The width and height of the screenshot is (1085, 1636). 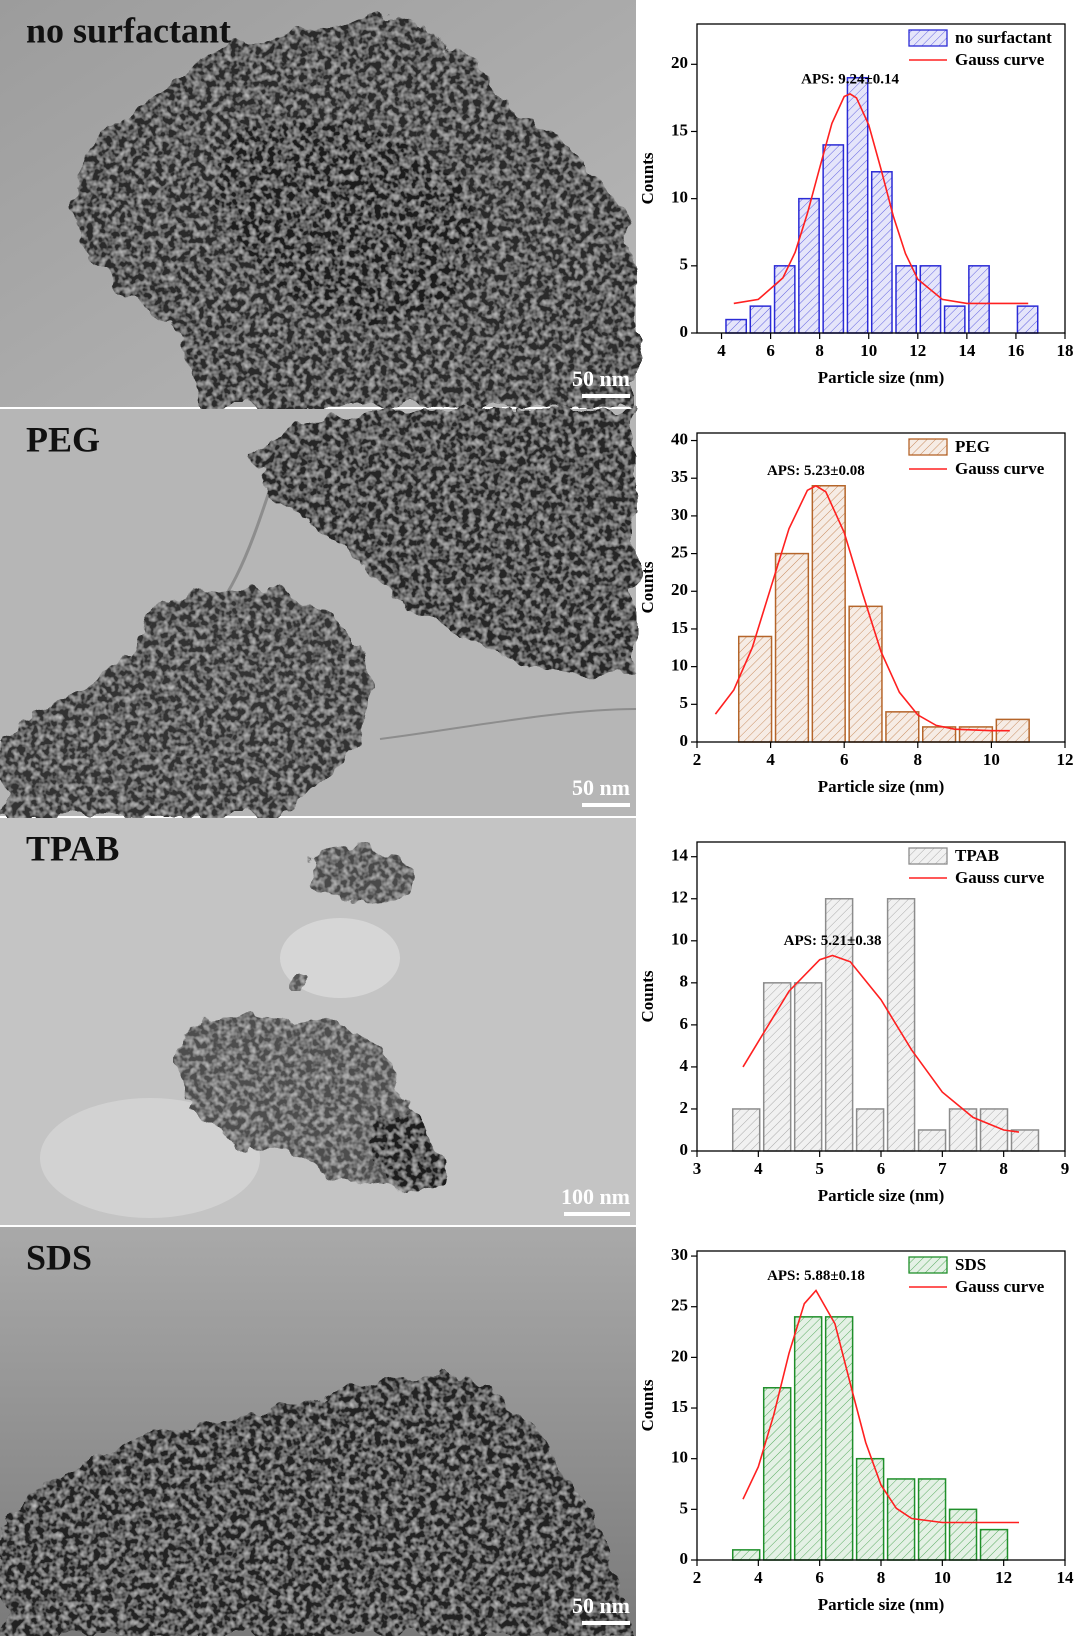 What do you see at coordinates (684, 1065) in the screenshot?
I see `y-tick-label: 4` at bounding box center [684, 1065].